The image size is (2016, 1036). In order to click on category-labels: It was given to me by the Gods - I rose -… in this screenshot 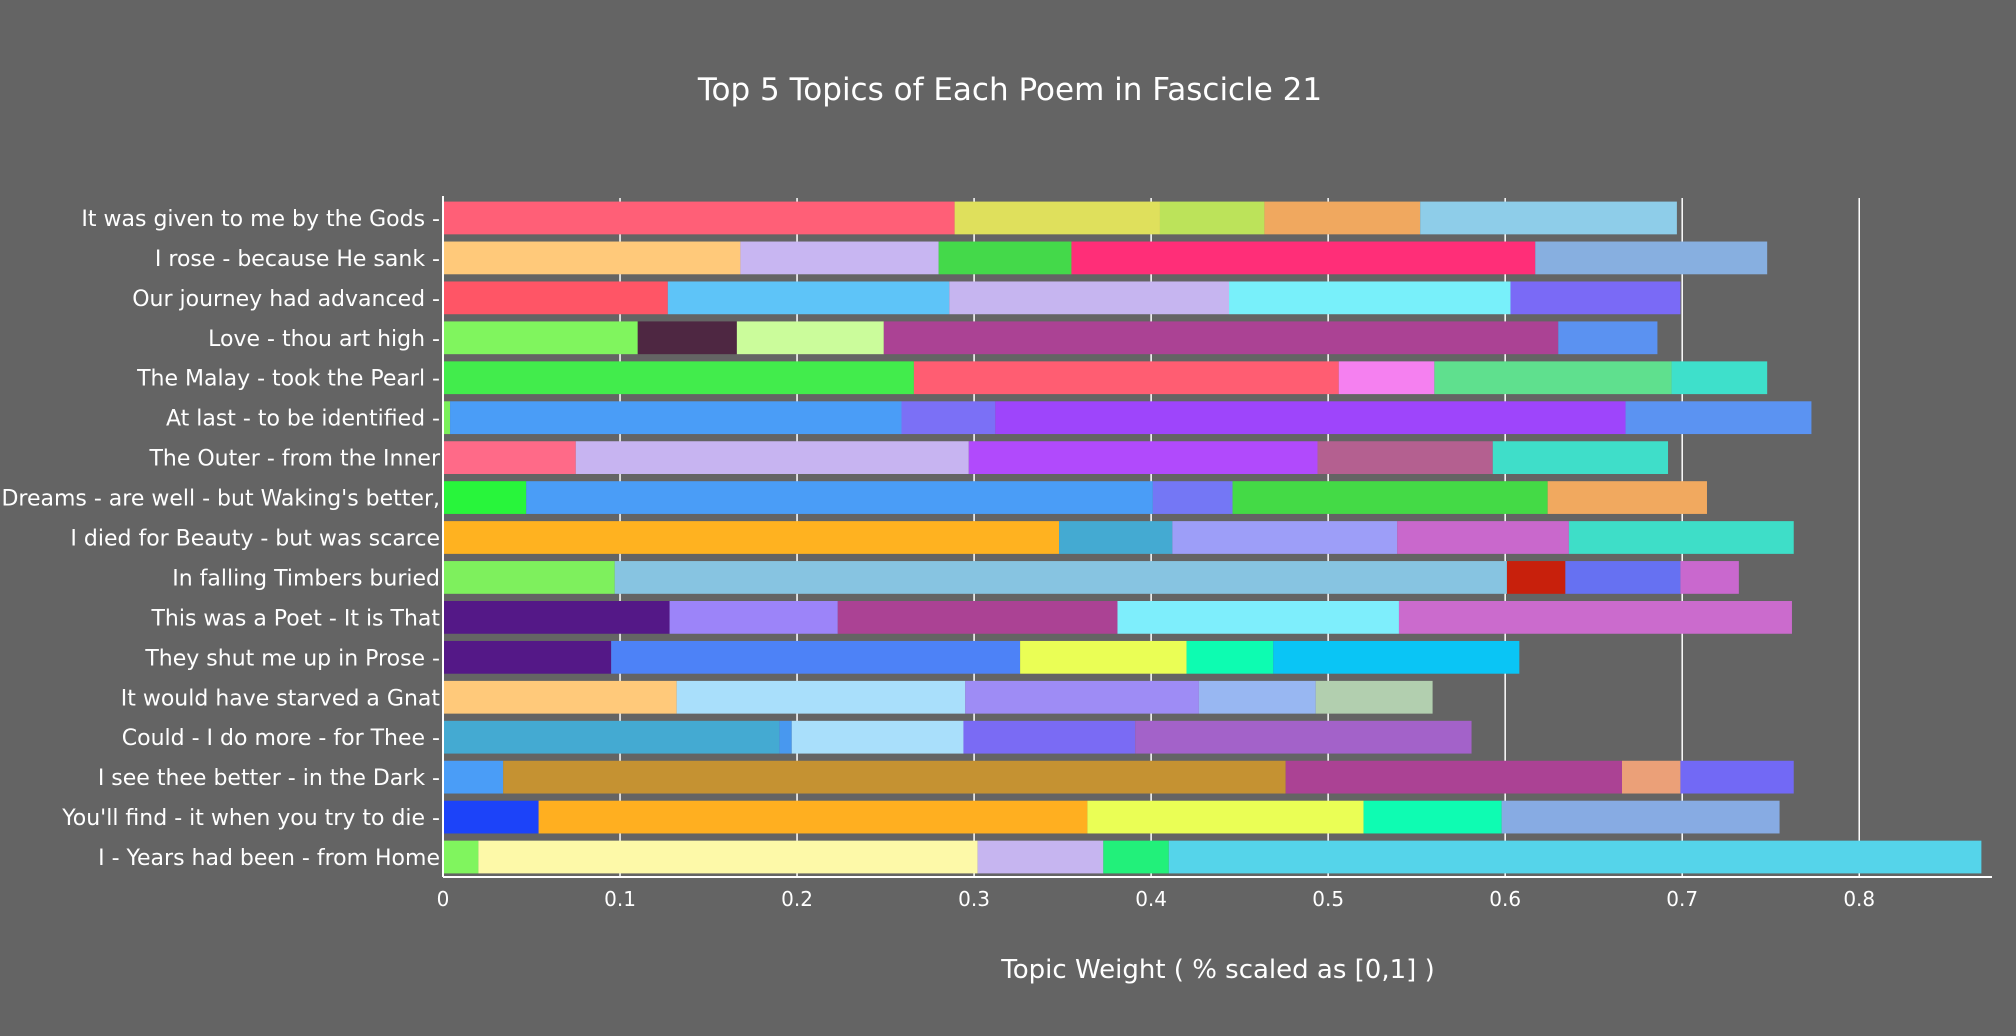, I will do `click(220, 539)`.